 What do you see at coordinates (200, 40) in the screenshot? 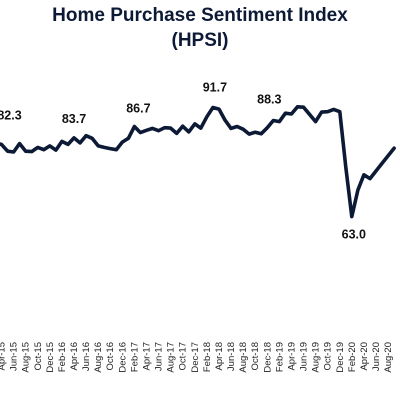
I see `chart-subtitle: (HPSI)` at bounding box center [200, 40].